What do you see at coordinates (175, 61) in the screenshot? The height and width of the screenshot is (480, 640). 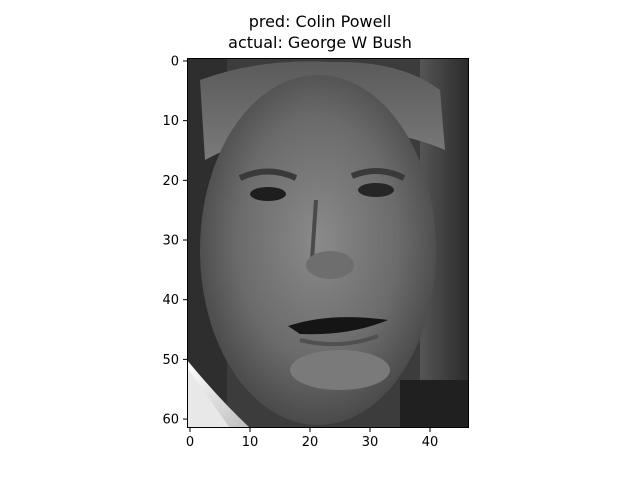 I see `y-tick-label: 0` at bounding box center [175, 61].